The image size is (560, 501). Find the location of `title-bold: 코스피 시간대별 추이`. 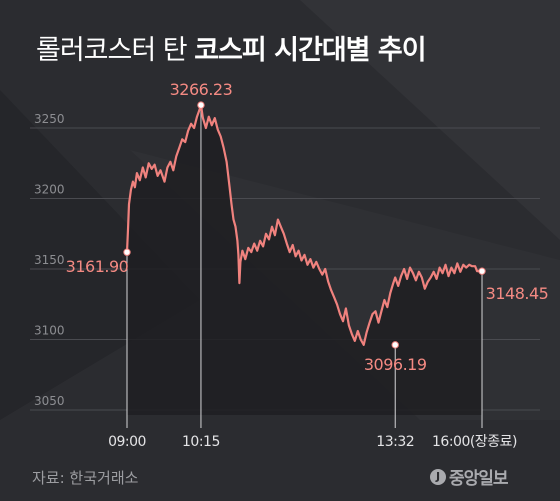

title-bold: 코스피 시간대별 추이 is located at coordinates (310, 50).